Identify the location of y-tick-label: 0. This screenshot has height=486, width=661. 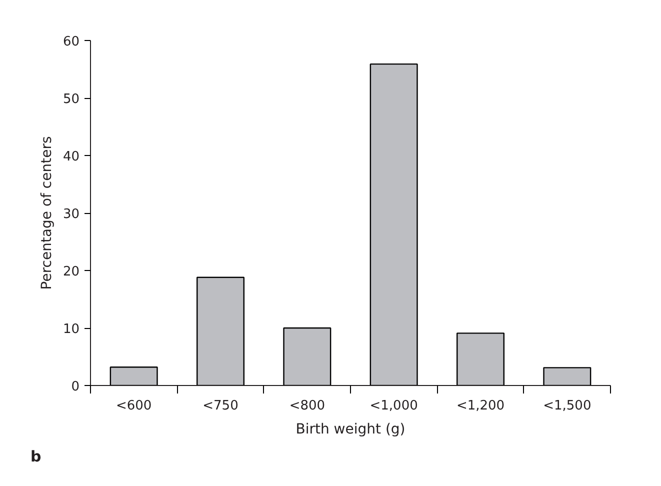
(75, 387).